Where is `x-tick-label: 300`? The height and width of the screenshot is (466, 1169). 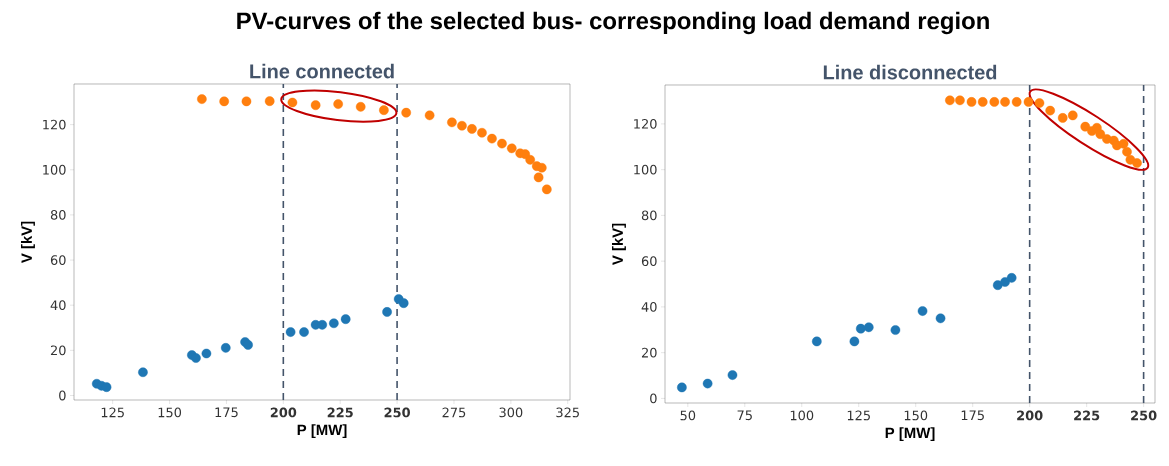
x-tick-label: 300 is located at coordinates (511, 412).